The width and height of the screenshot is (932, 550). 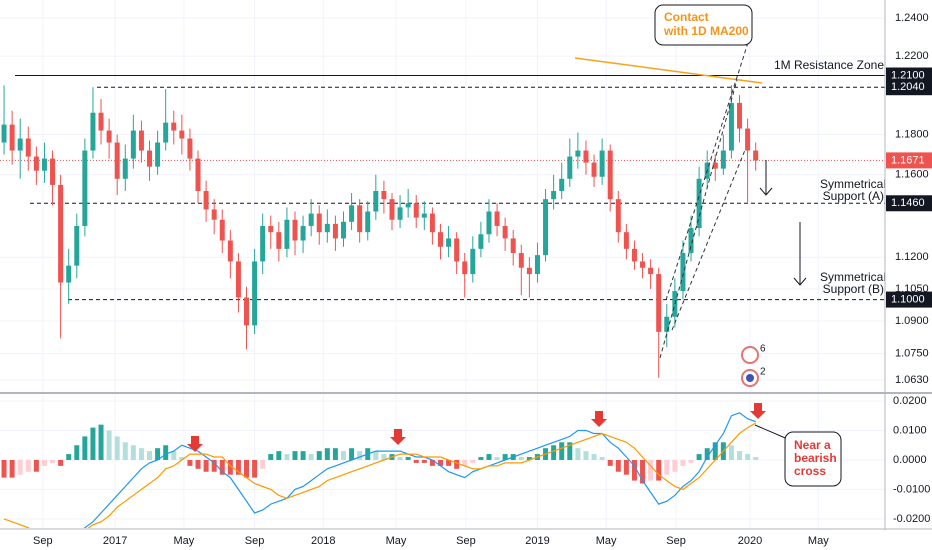 I want to click on y-tick-label: 1.1200, so click(x=912, y=257).